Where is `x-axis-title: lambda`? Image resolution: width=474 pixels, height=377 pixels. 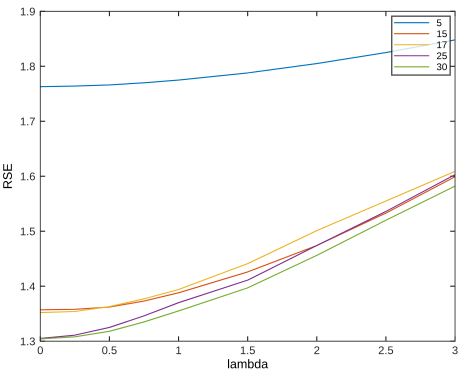
x-axis-title: lambda is located at coordinates (248, 363).